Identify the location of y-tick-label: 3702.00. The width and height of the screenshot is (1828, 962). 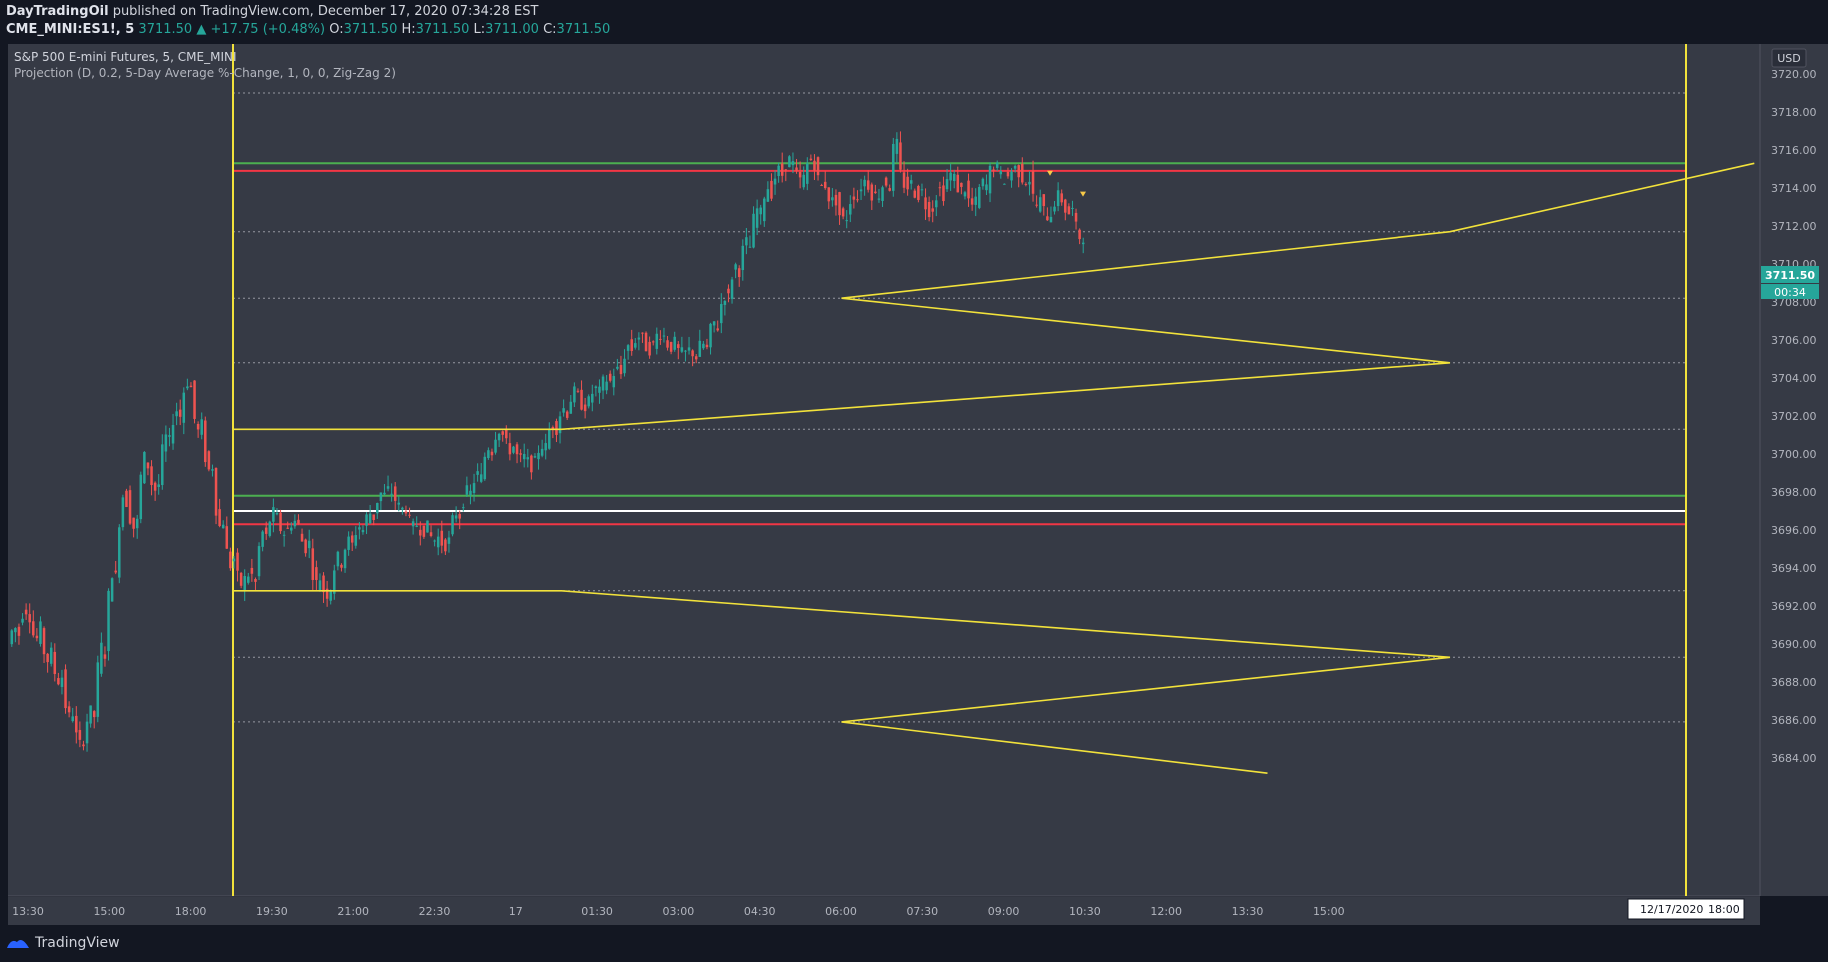
(1794, 416).